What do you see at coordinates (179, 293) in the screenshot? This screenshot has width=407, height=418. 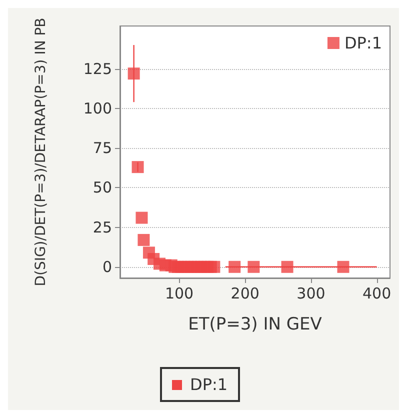 I see `x-tick-label: 100` at bounding box center [179, 293].